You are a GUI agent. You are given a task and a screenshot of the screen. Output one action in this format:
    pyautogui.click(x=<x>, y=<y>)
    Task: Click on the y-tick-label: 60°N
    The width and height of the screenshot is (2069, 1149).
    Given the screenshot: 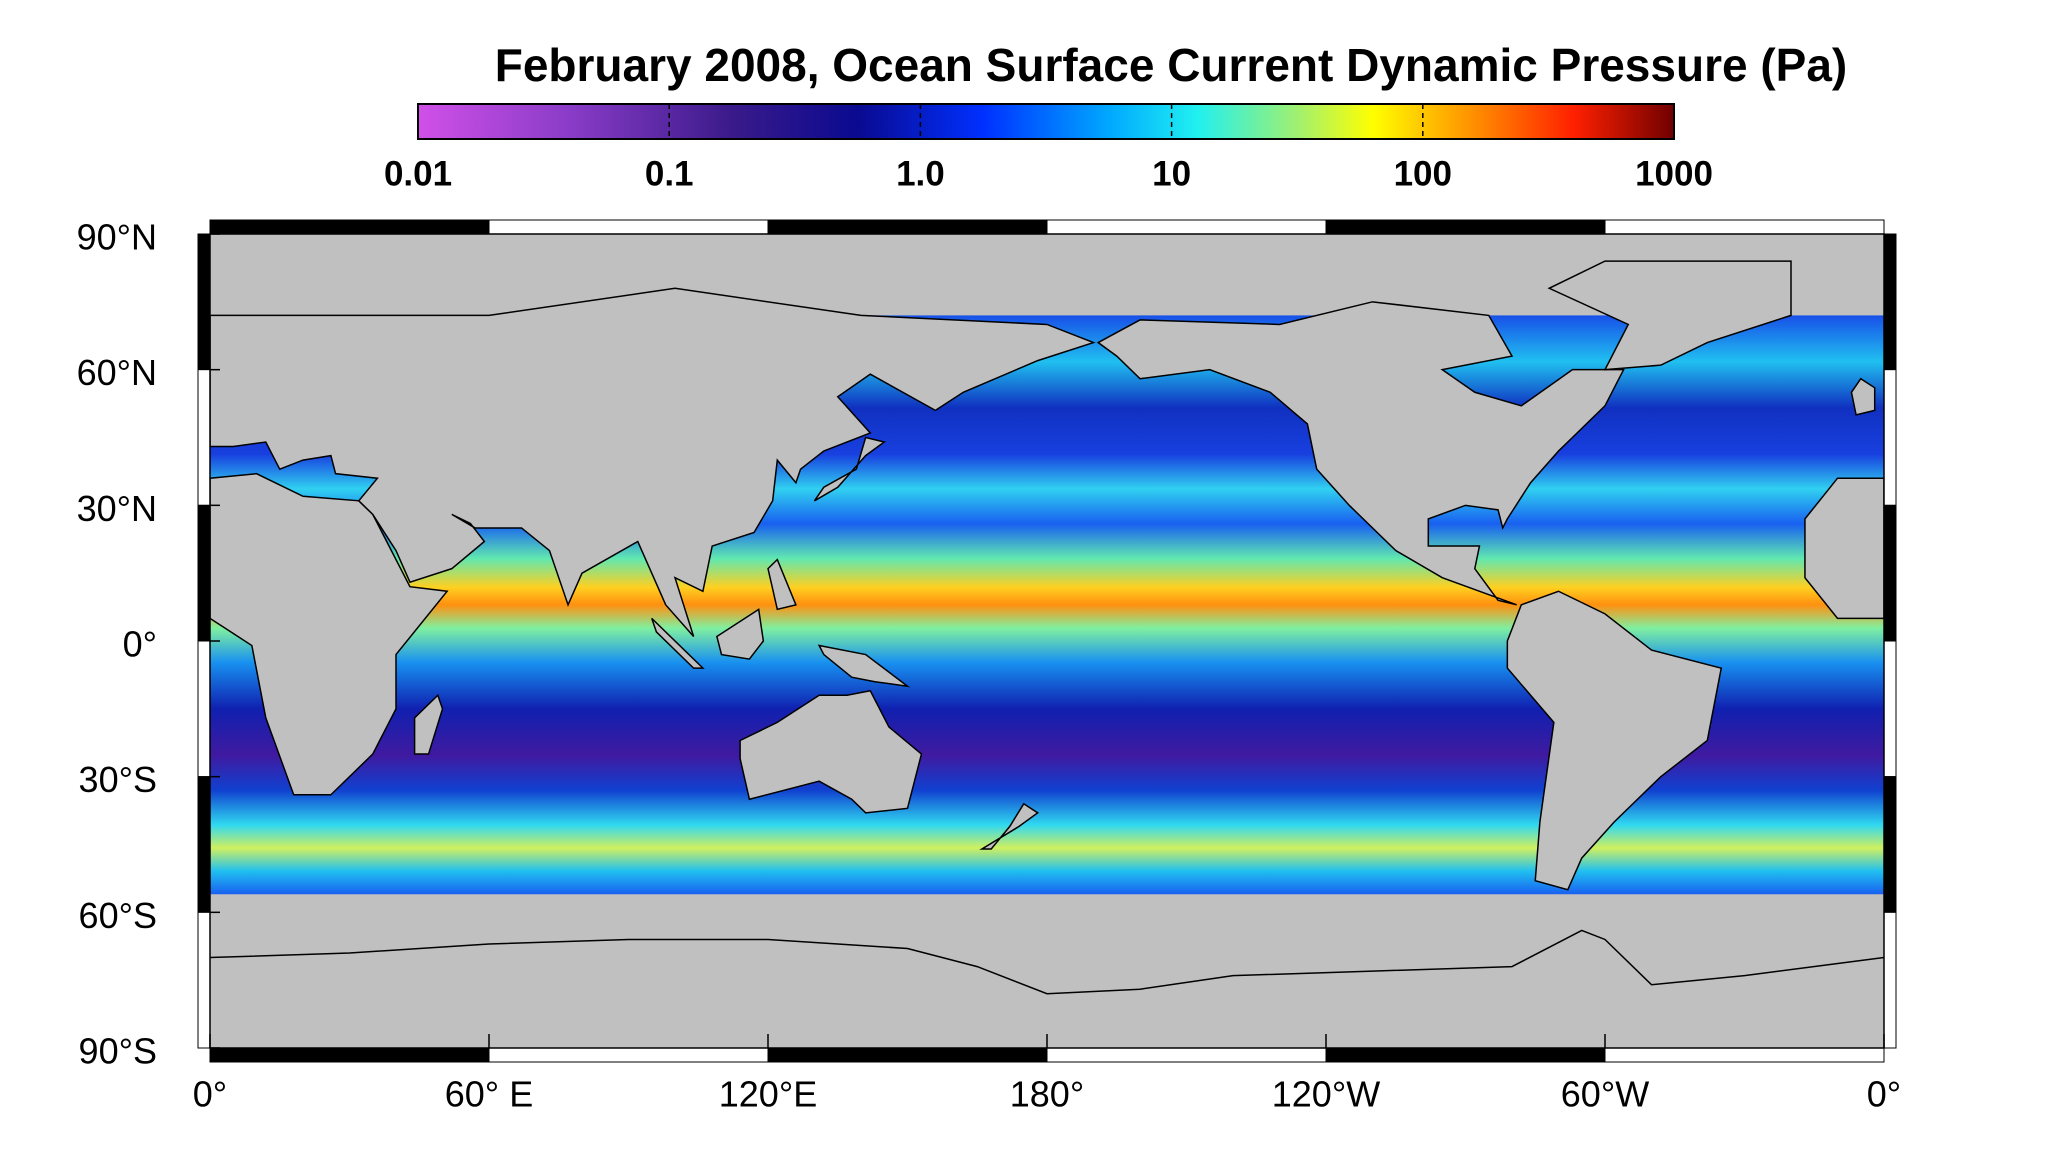 What is the action you would take?
    pyautogui.click(x=117, y=372)
    